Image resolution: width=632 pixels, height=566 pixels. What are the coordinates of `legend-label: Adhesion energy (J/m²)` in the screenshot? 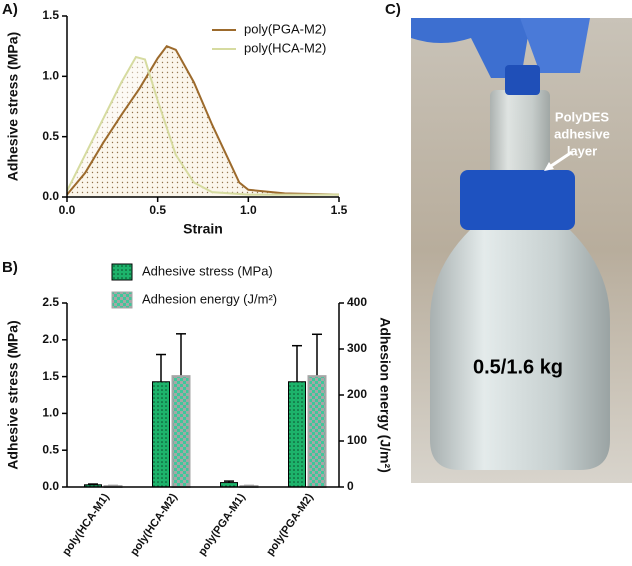 It's located at (209, 298).